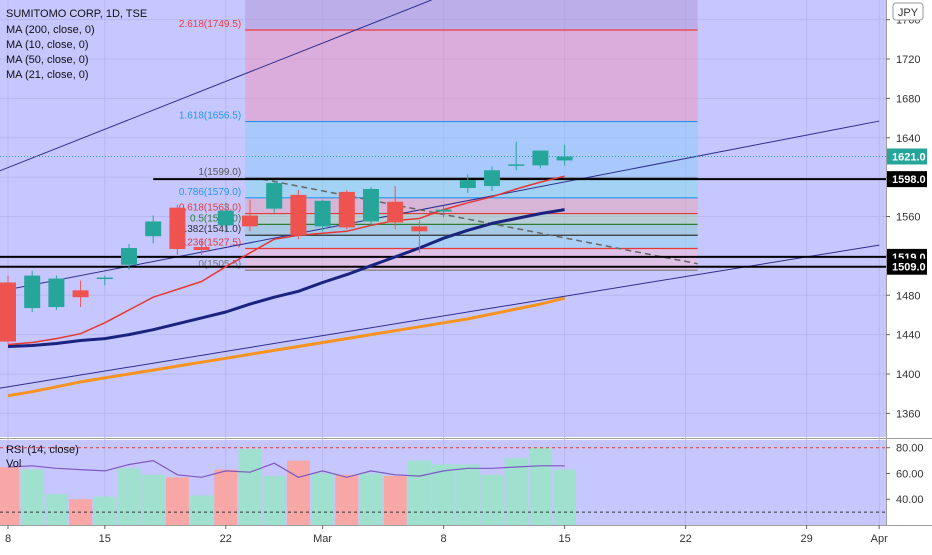 This screenshot has height=555, width=932. What do you see at coordinates (908, 218) in the screenshot?
I see `price-axis-label: 1560` at bounding box center [908, 218].